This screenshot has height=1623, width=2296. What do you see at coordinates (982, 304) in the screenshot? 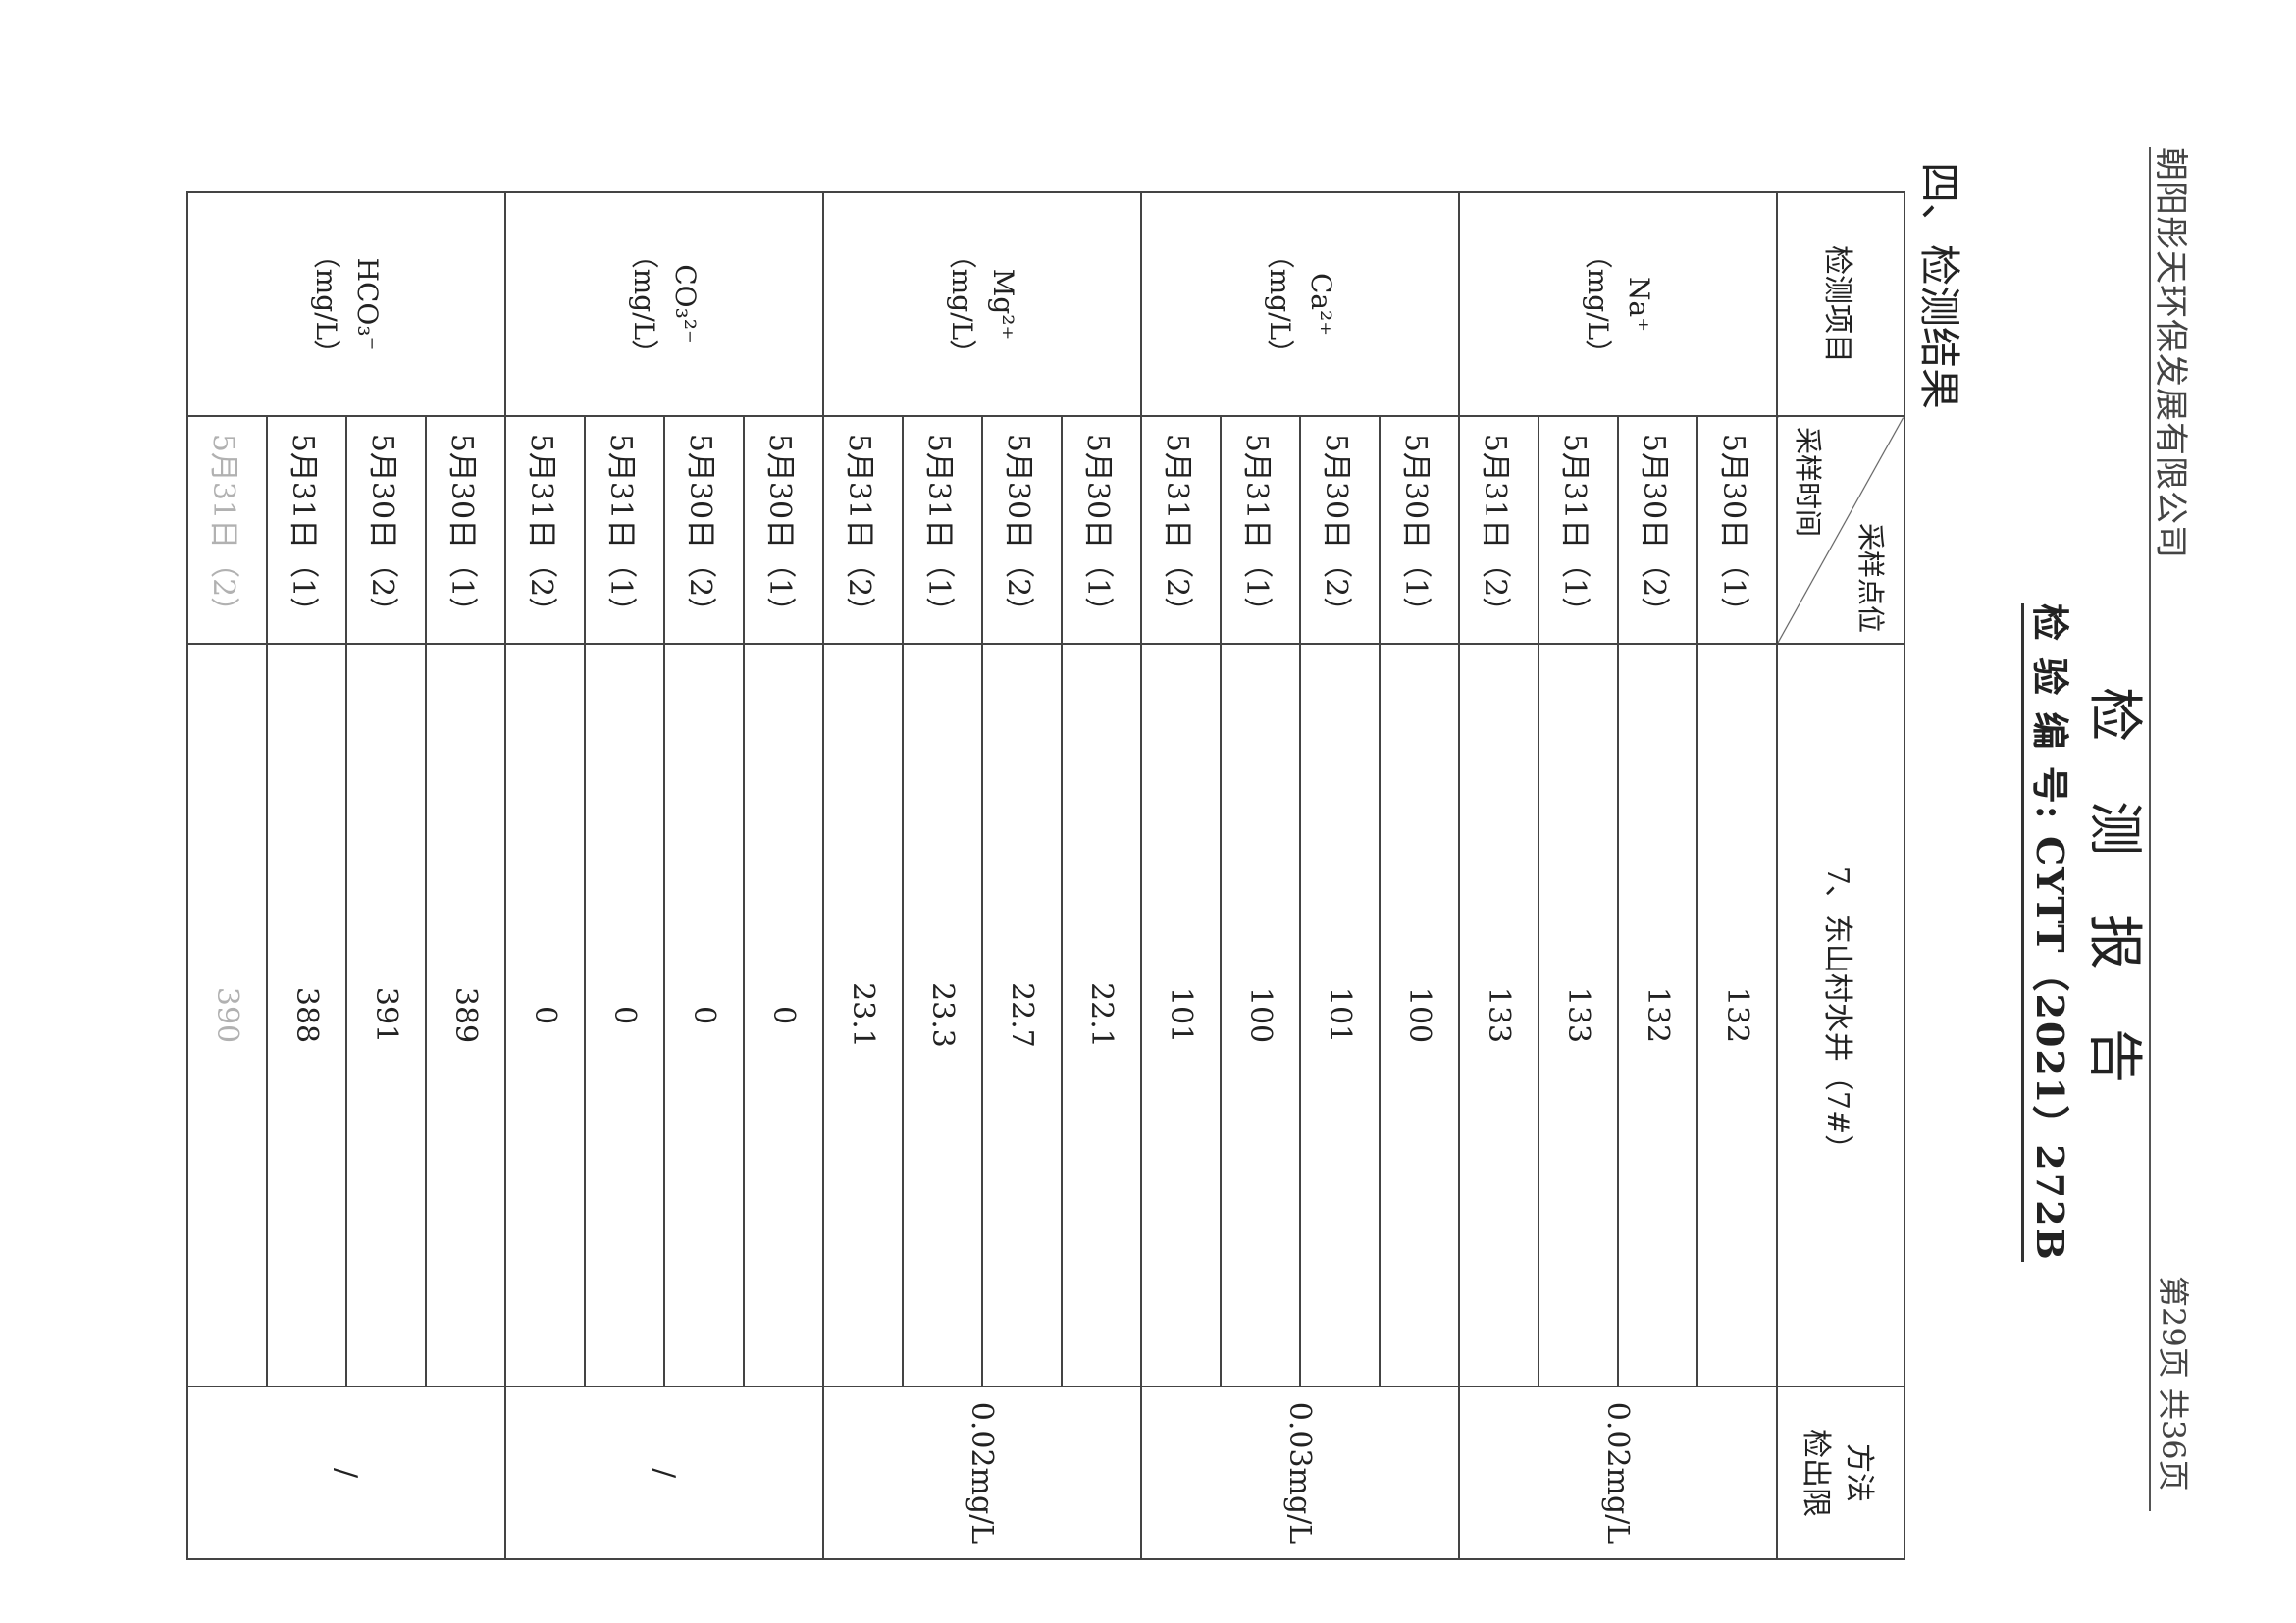
I see `item-cell: Mg²⁺ （mg/L）` at bounding box center [982, 304].